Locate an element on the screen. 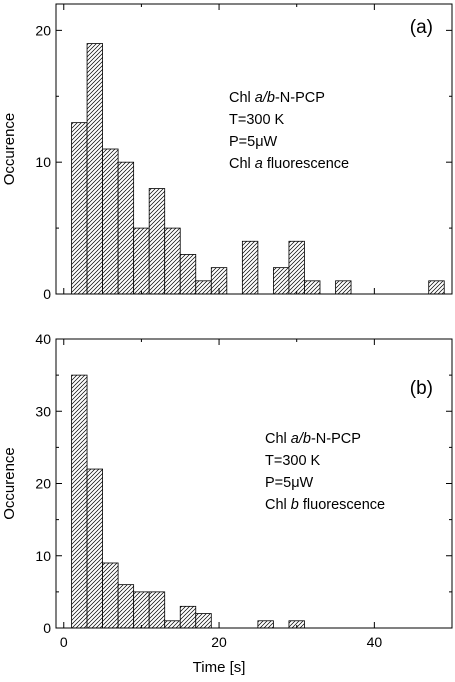  panel-a-annotation-line4: Chl a fluorescence is located at coordinates (289, 164).